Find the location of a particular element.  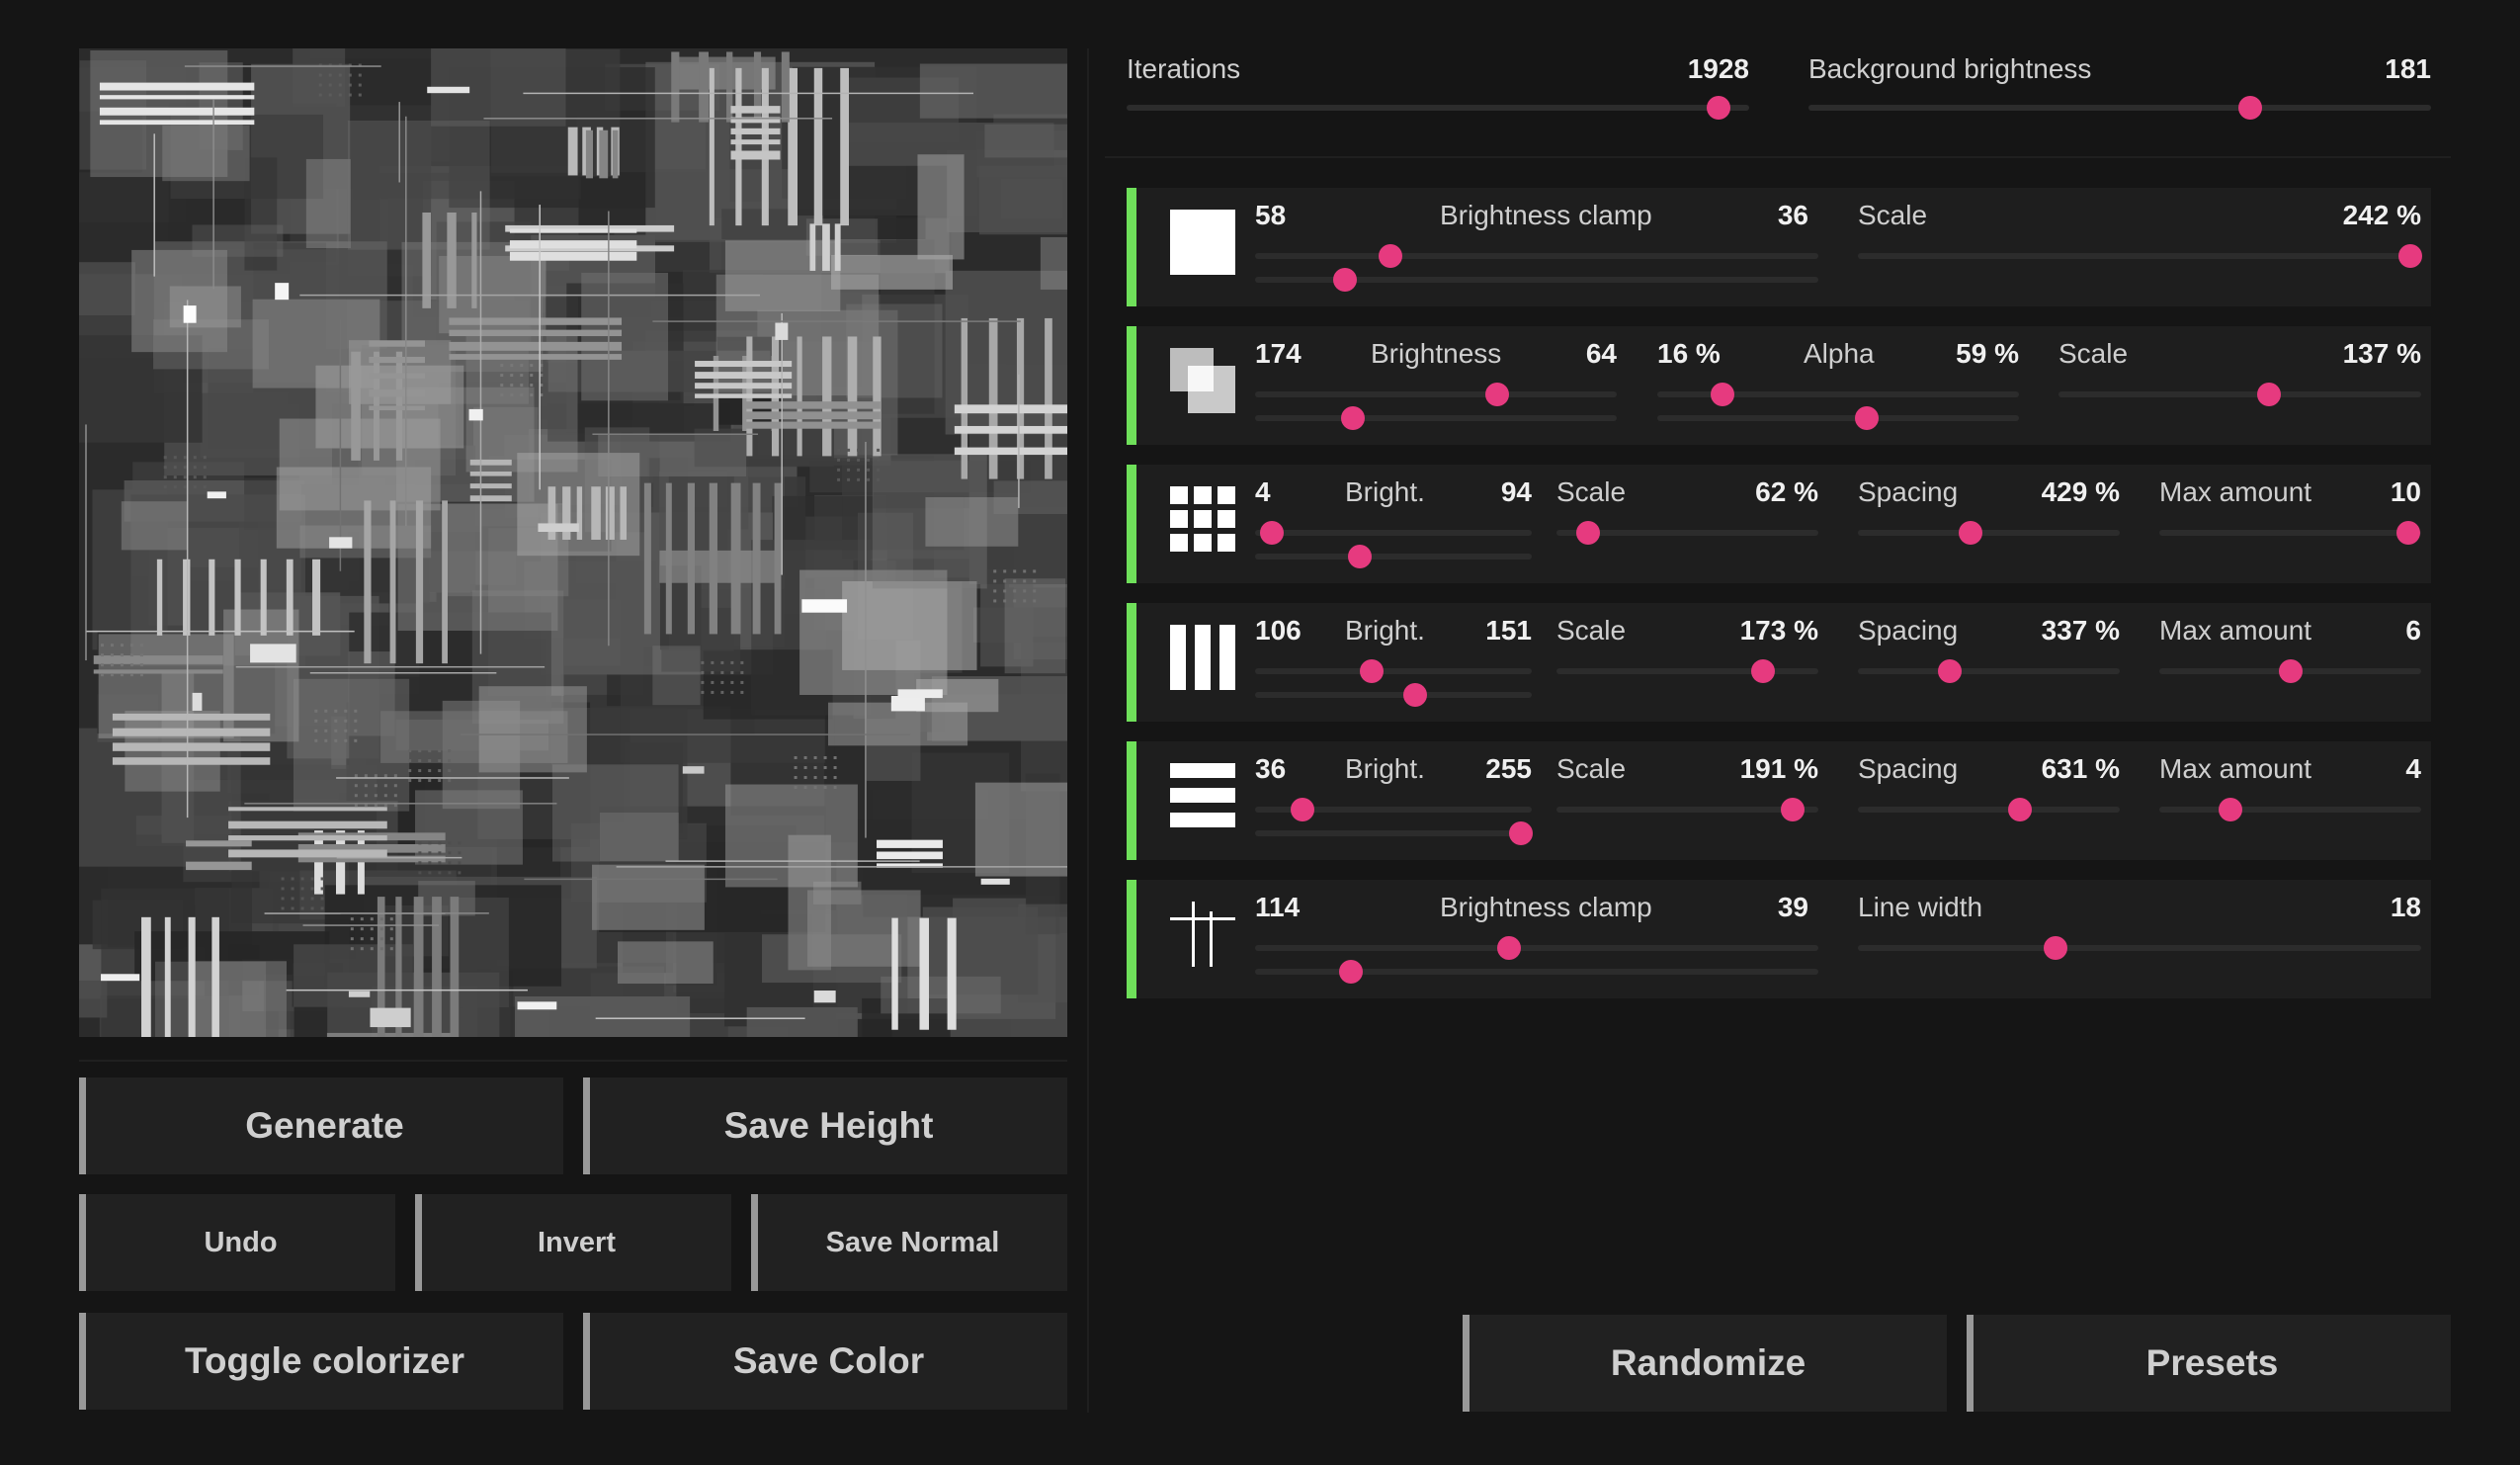

vertical-bars-count-slider is located at coordinates (1393, 695).